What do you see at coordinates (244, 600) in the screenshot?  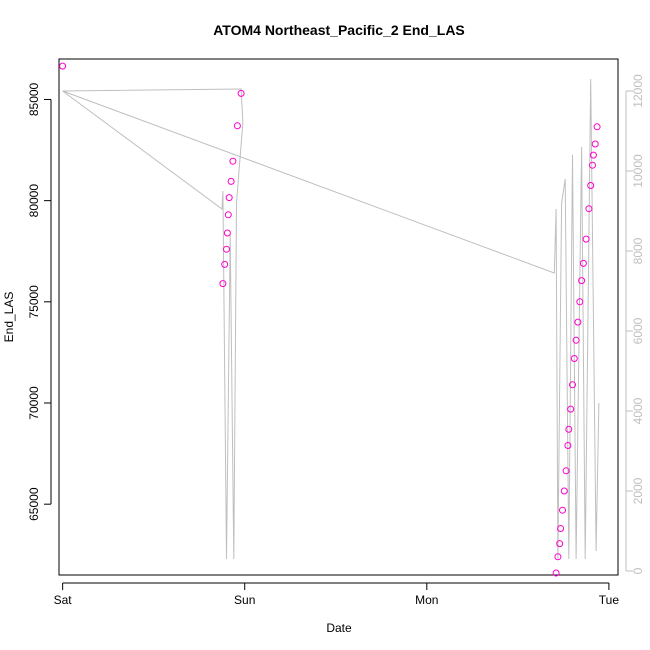 I see `x-tick-label-sun: Sun` at bounding box center [244, 600].